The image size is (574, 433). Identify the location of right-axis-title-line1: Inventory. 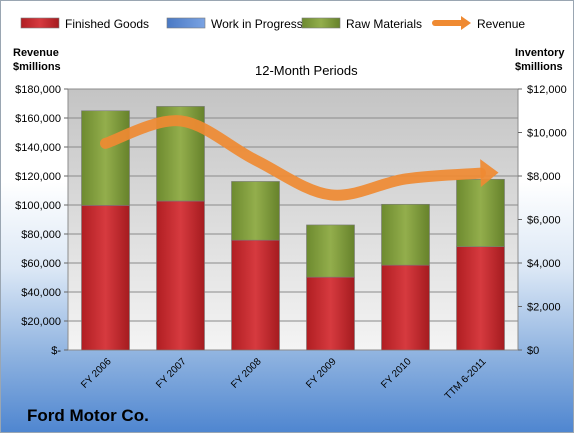
(540, 53).